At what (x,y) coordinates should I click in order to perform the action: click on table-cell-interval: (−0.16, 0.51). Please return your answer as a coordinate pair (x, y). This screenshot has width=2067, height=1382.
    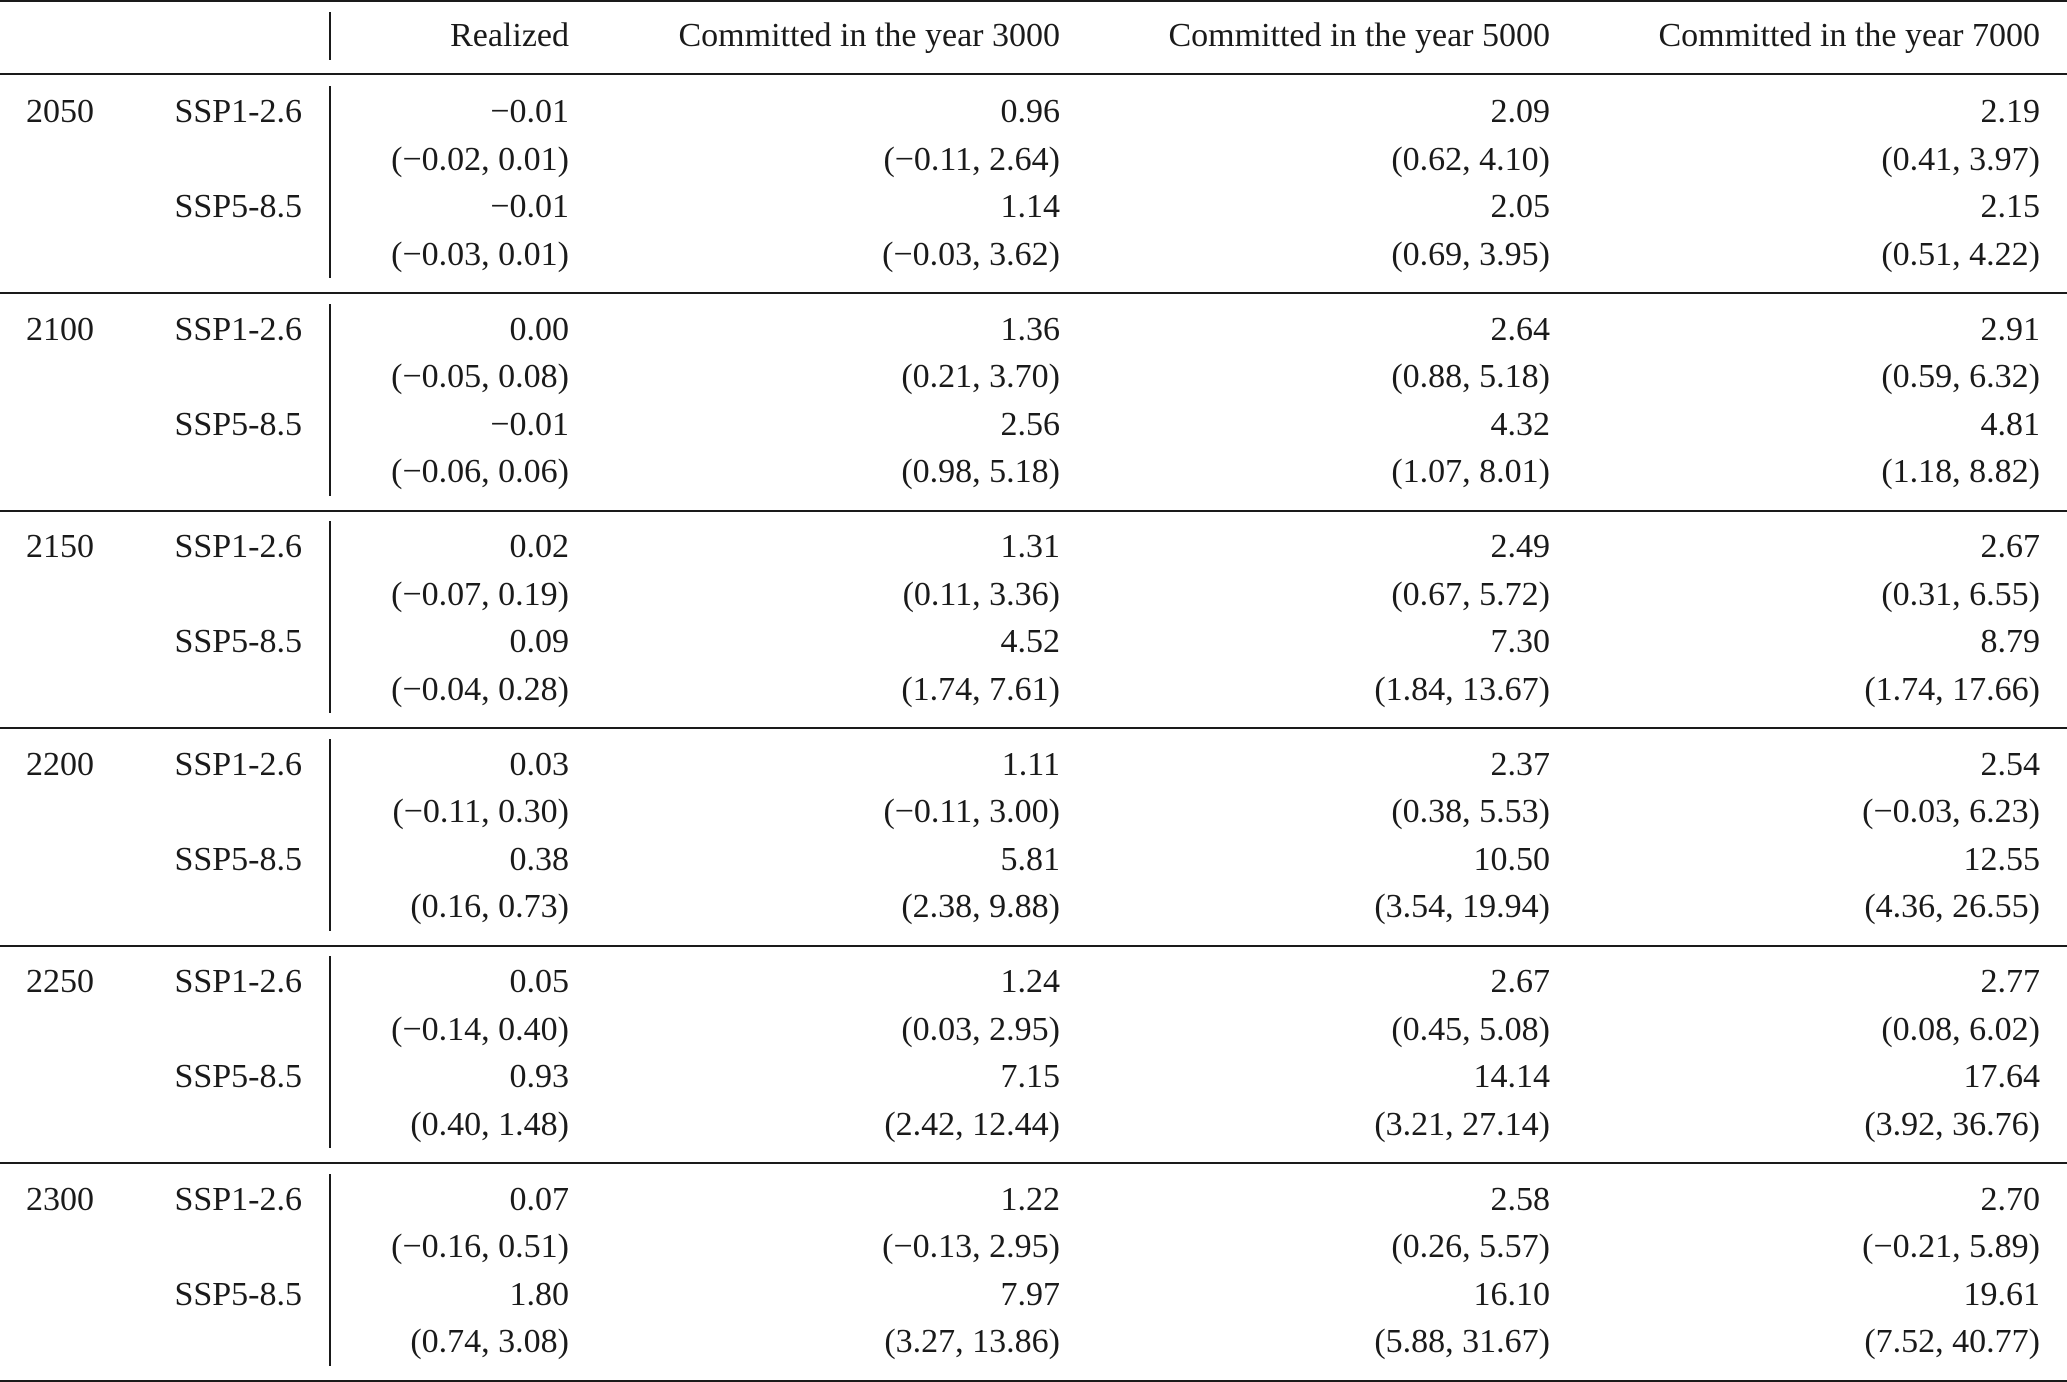
    Looking at the image, I should click on (480, 1246).